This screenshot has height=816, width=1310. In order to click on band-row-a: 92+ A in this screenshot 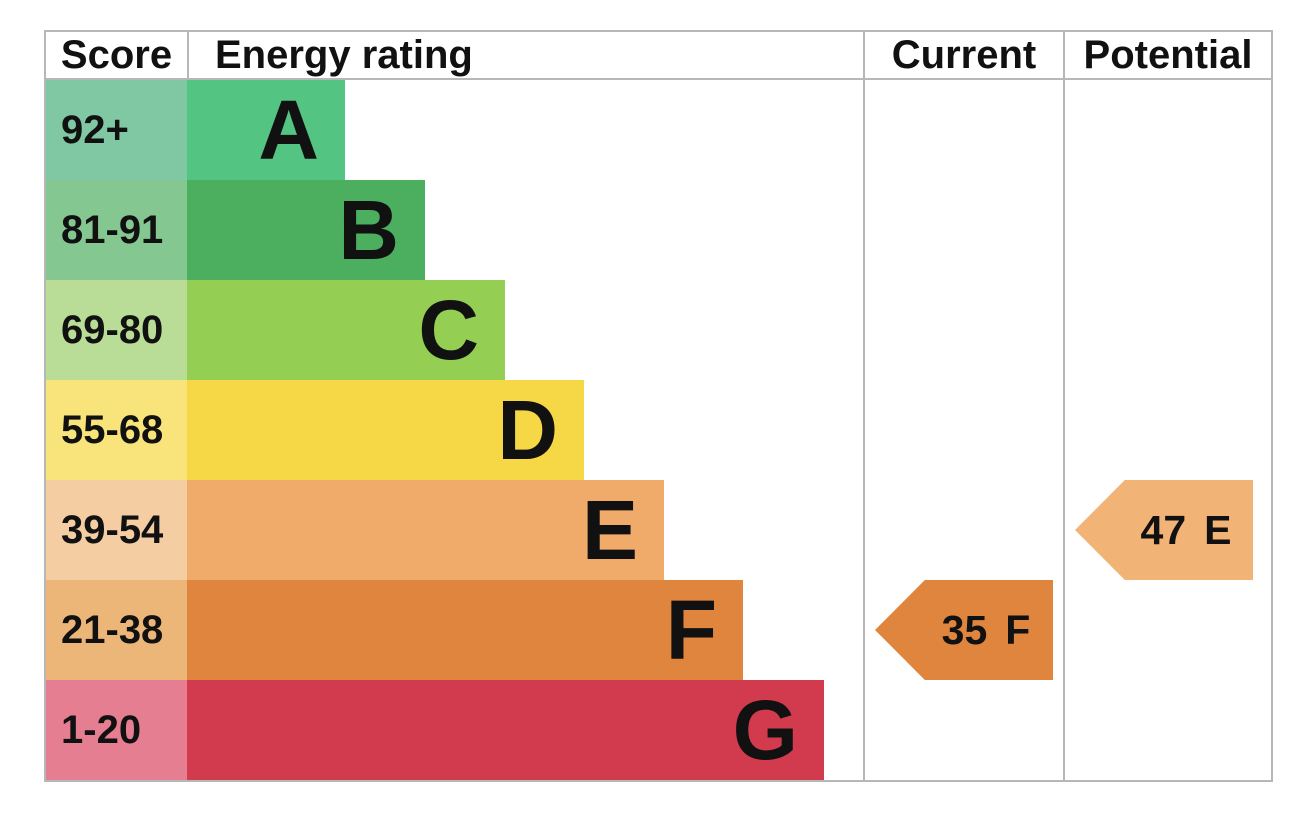, I will do `click(658, 130)`.